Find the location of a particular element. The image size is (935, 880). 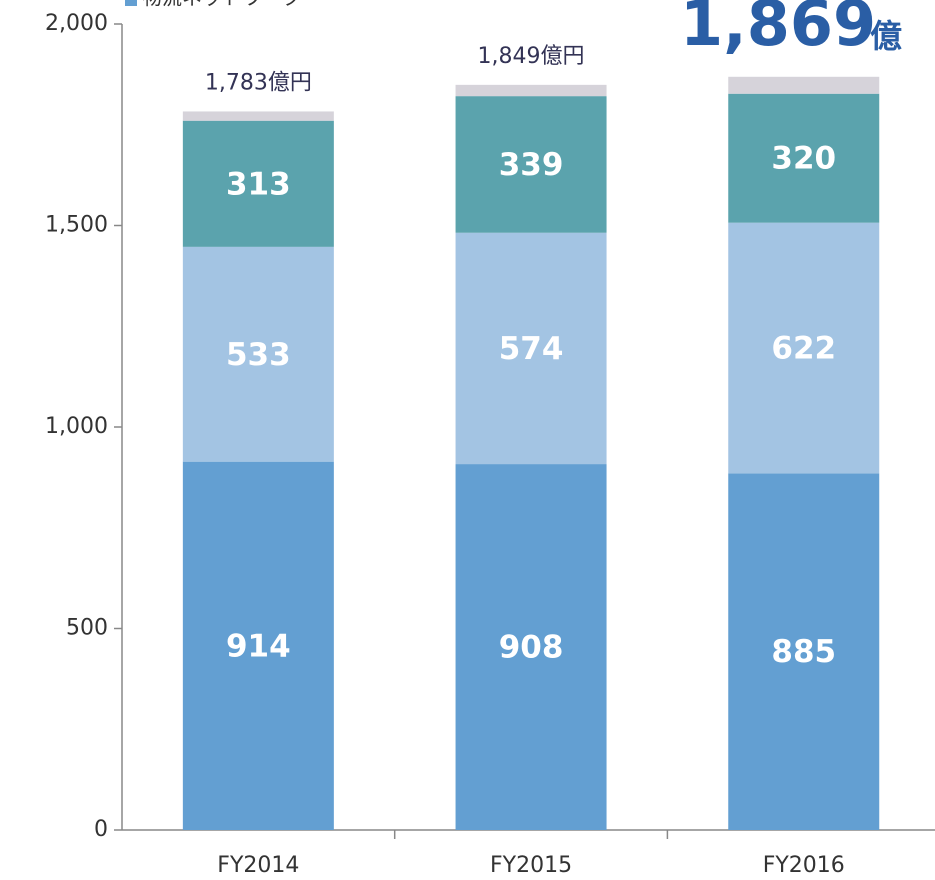

value-label: 622 is located at coordinates (803, 349).